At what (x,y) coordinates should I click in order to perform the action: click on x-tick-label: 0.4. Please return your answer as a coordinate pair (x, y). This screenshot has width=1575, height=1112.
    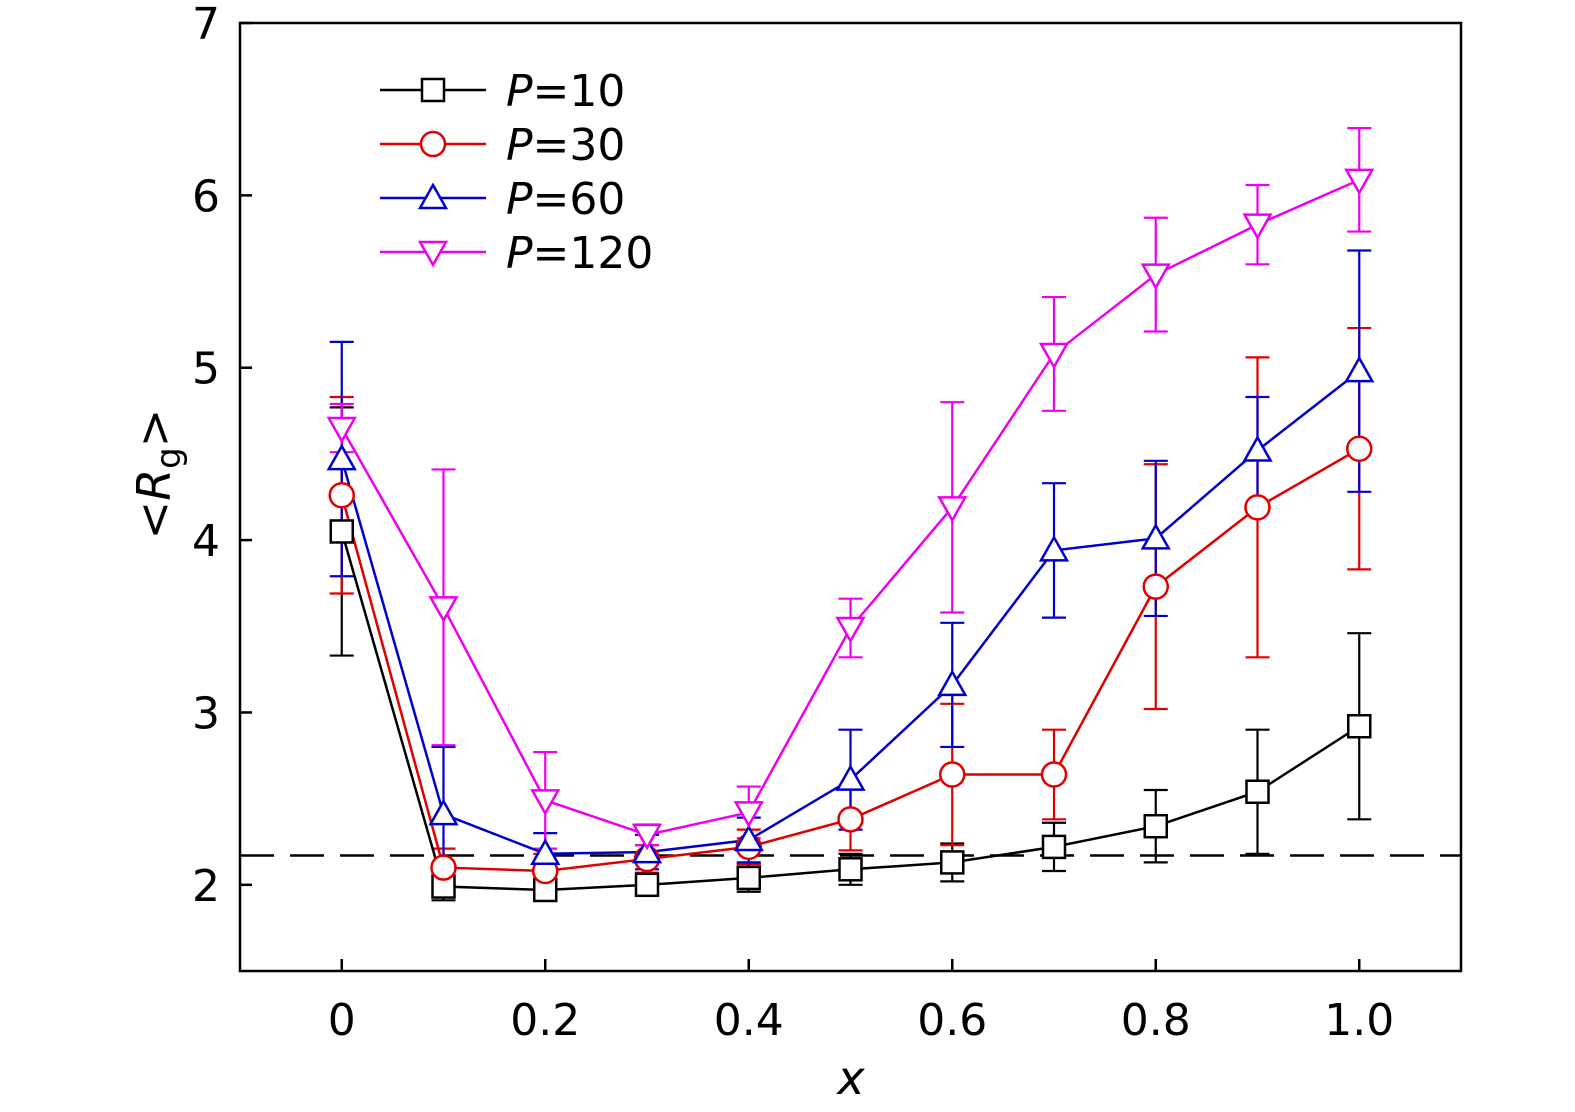
    Looking at the image, I should click on (749, 1020).